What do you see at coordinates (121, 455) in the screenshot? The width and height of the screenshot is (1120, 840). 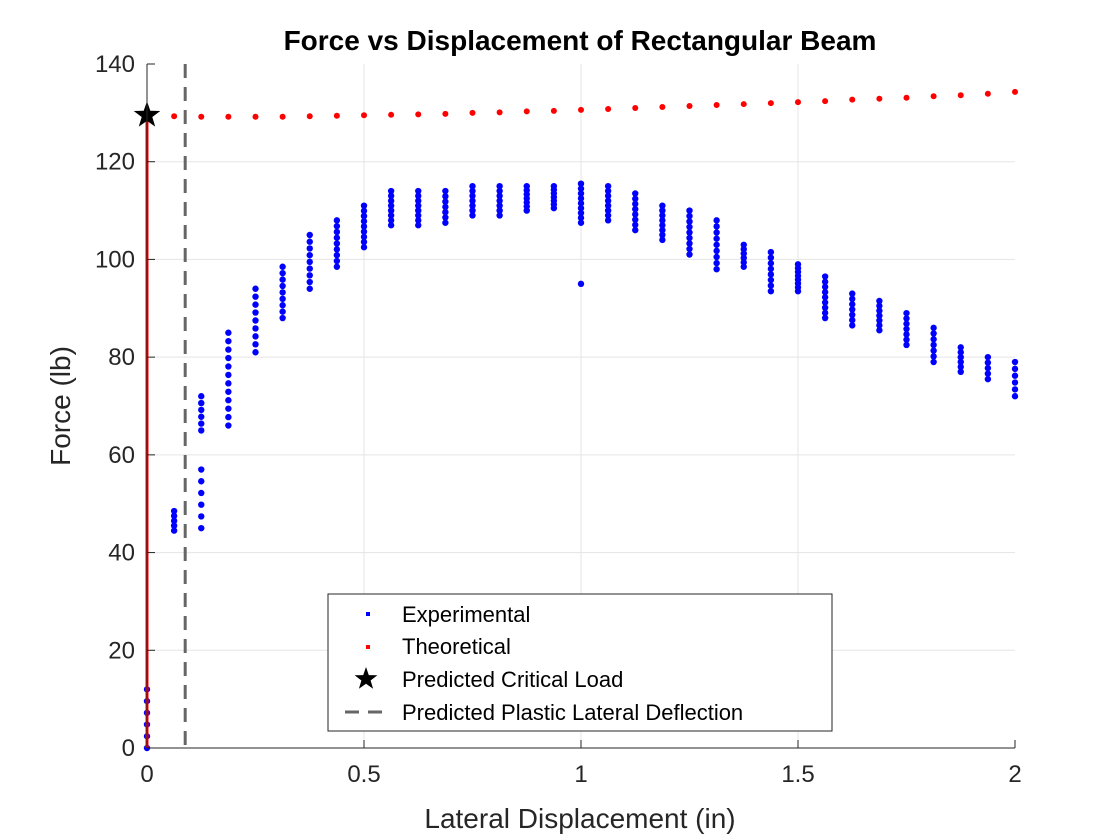 I see `y-tick-label: 60` at bounding box center [121, 455].